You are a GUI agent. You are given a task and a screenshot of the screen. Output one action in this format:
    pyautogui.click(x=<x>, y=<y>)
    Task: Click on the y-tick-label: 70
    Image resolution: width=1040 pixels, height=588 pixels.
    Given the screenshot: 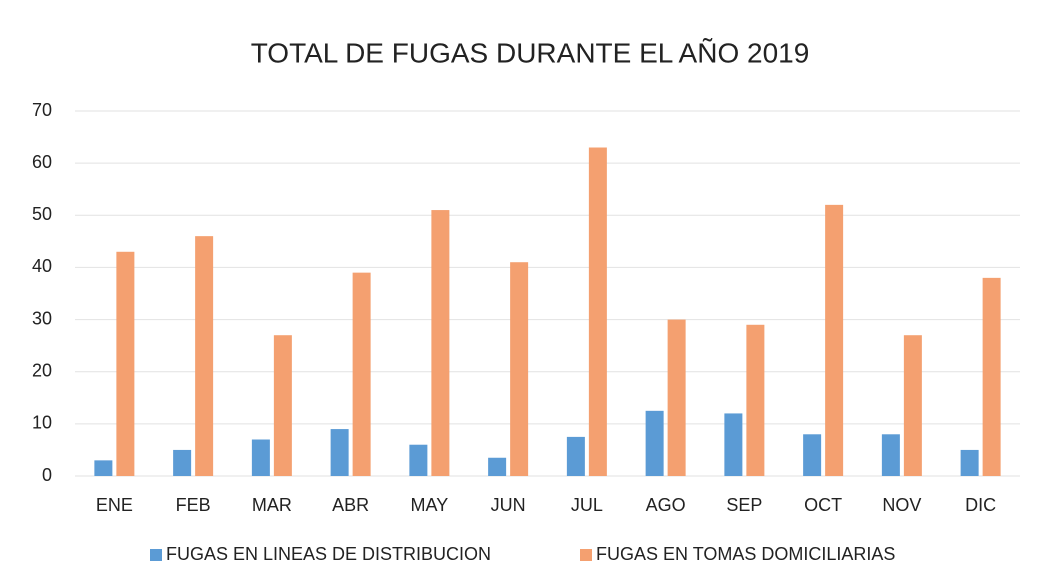 What is the action you would take?
    pyautogui.click(x=42, y=110)
    